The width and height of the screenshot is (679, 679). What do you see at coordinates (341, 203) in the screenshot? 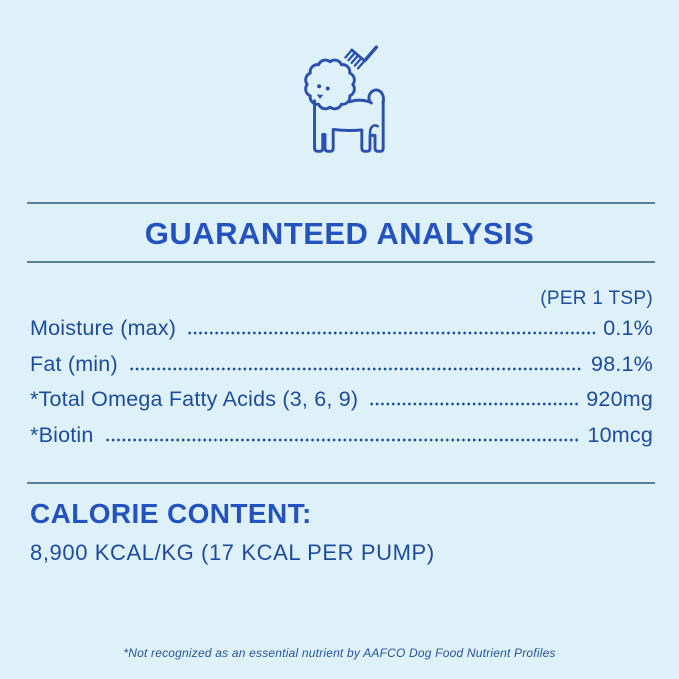
I see `divider-above-title` at bounding box center [341, 203].